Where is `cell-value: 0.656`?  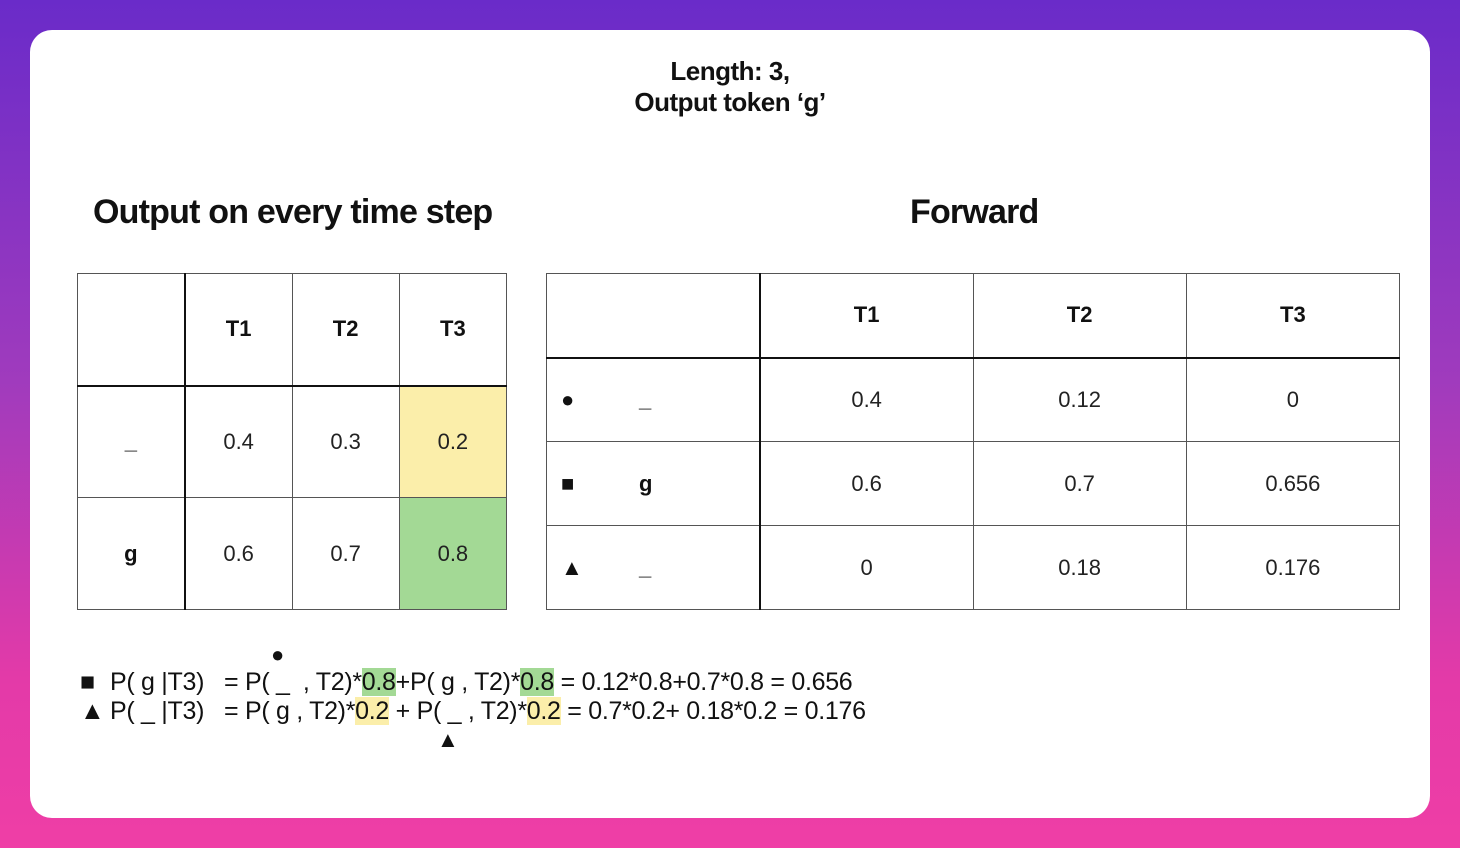
cell-value: 0.656 is located at coordinates (1293, 483).